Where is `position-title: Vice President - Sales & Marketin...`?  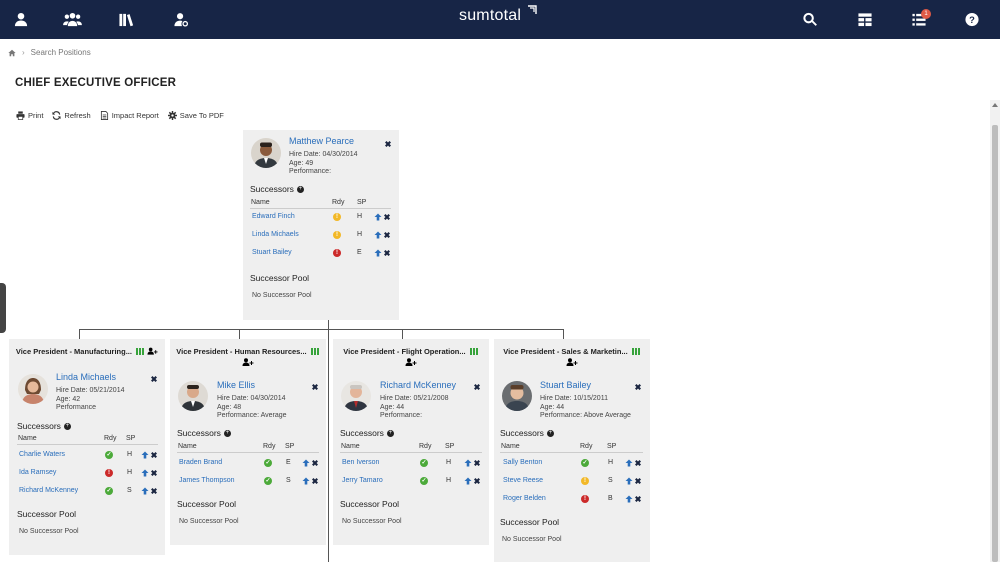
position-title: Vice President - Sales & Marketin... is located at coordinates (572, 352).